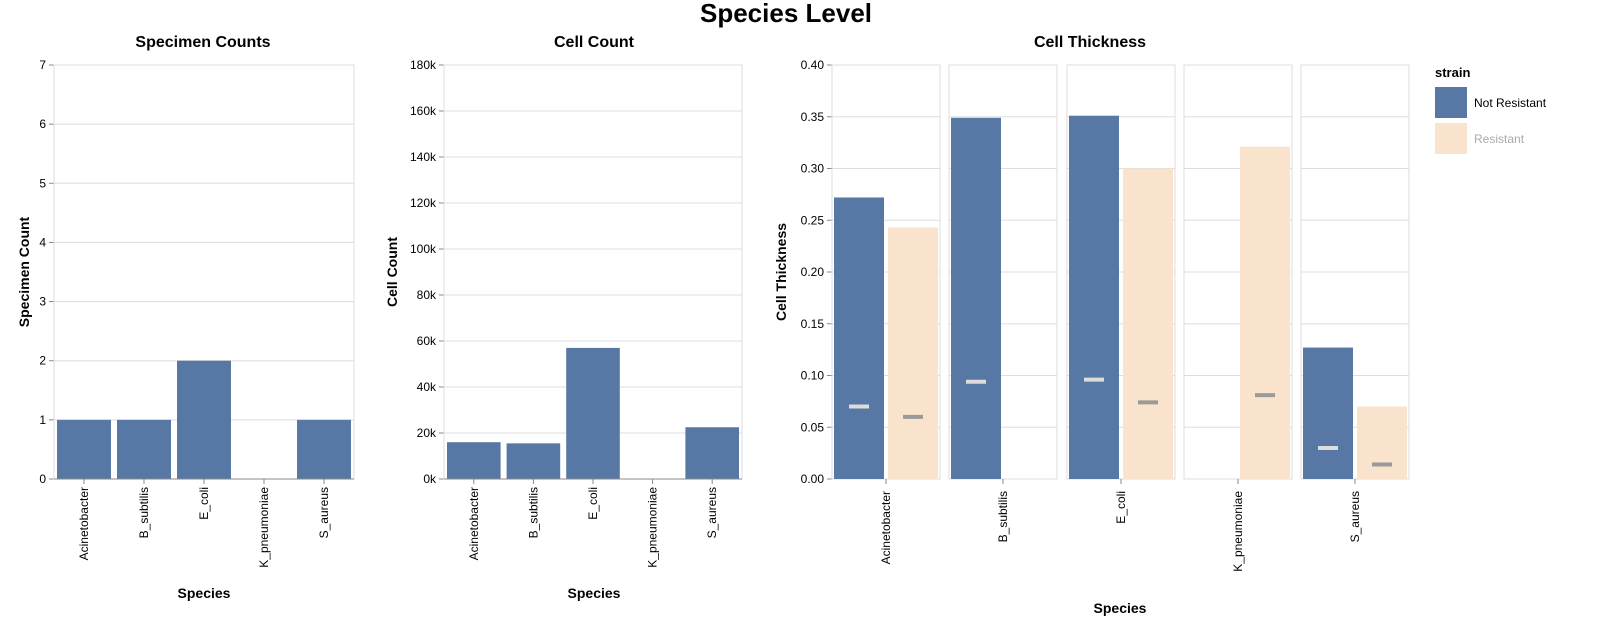  I want to click on bar-e-coli-resistant, so click(1148, 323).